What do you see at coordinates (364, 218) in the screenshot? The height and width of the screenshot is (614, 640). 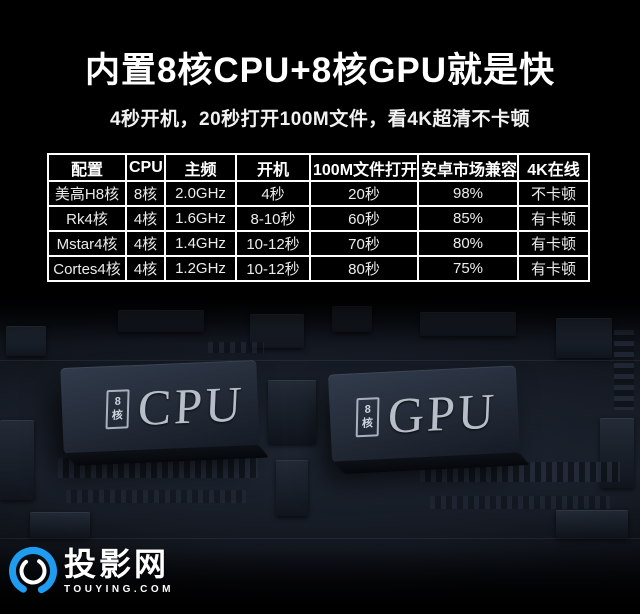 I see `table-cell: 60秒` at bounding box center [364, 218].